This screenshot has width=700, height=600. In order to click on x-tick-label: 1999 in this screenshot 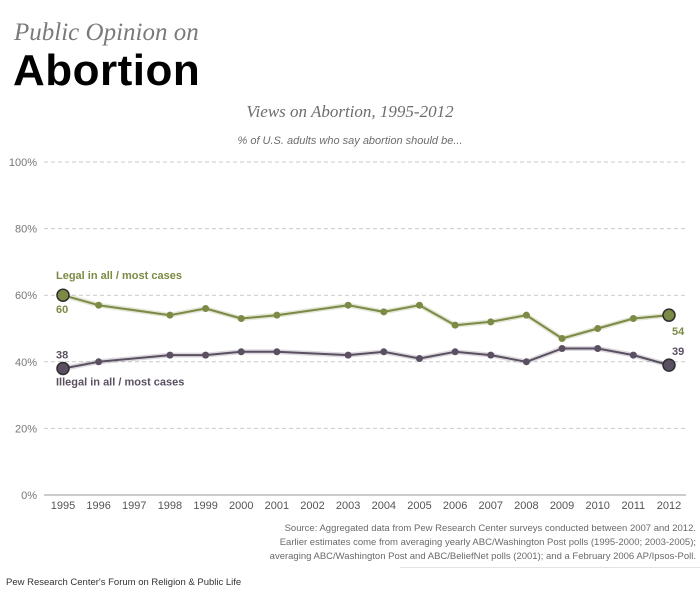, I will do `click(205, 506)`.